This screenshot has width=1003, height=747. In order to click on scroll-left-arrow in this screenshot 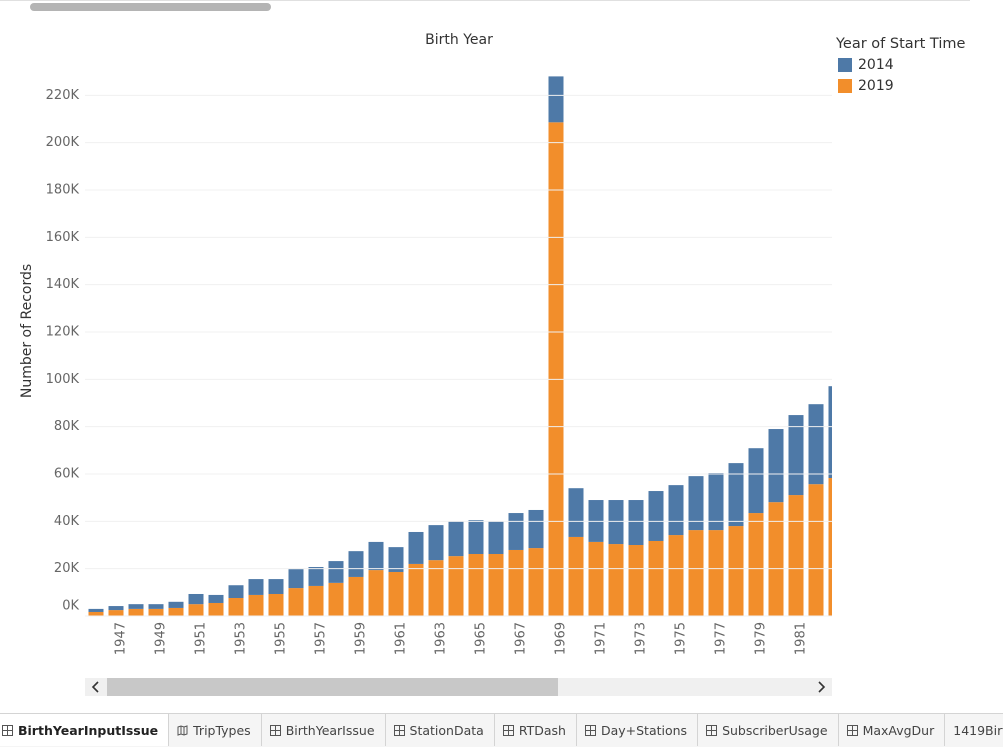, I will do `click(95, 687)`.